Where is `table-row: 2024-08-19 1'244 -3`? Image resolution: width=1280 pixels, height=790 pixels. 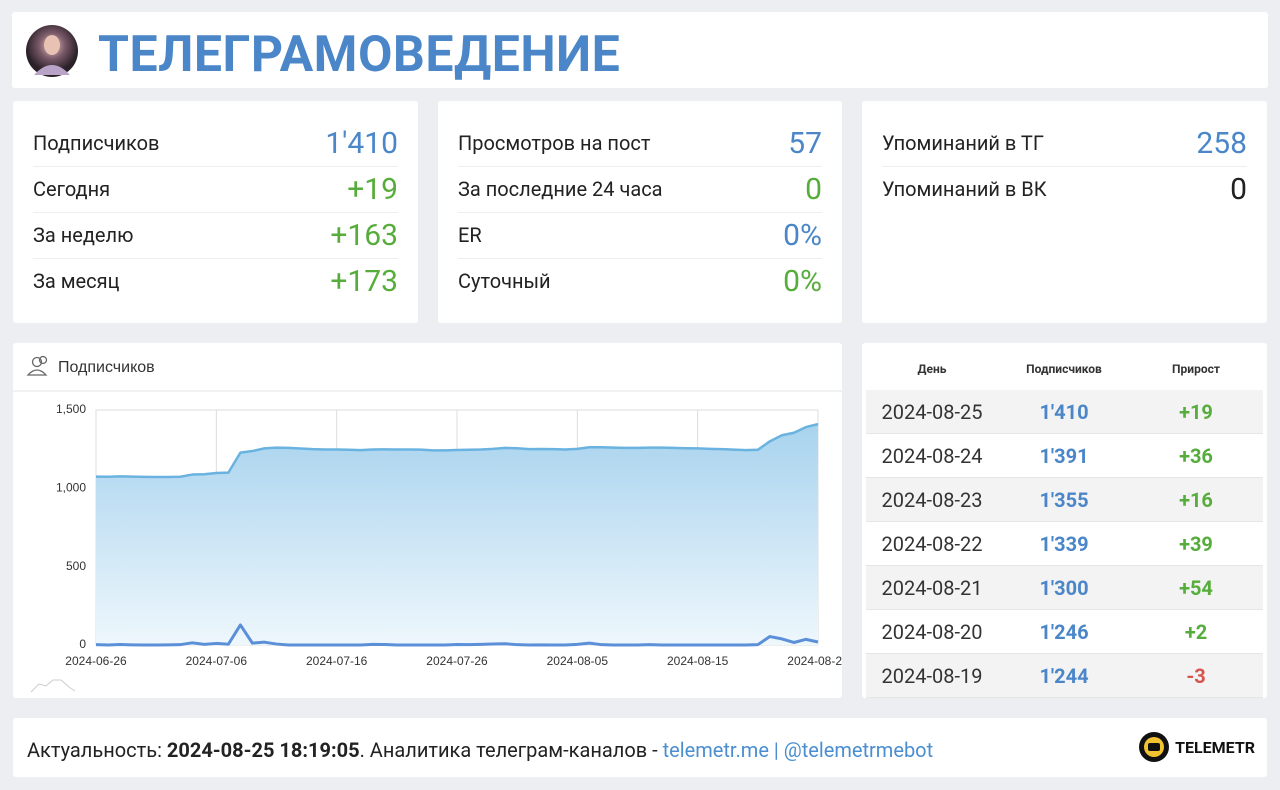 table-row: 2024-08-19 1'244 -3 is located at coordinates (1064, 676).